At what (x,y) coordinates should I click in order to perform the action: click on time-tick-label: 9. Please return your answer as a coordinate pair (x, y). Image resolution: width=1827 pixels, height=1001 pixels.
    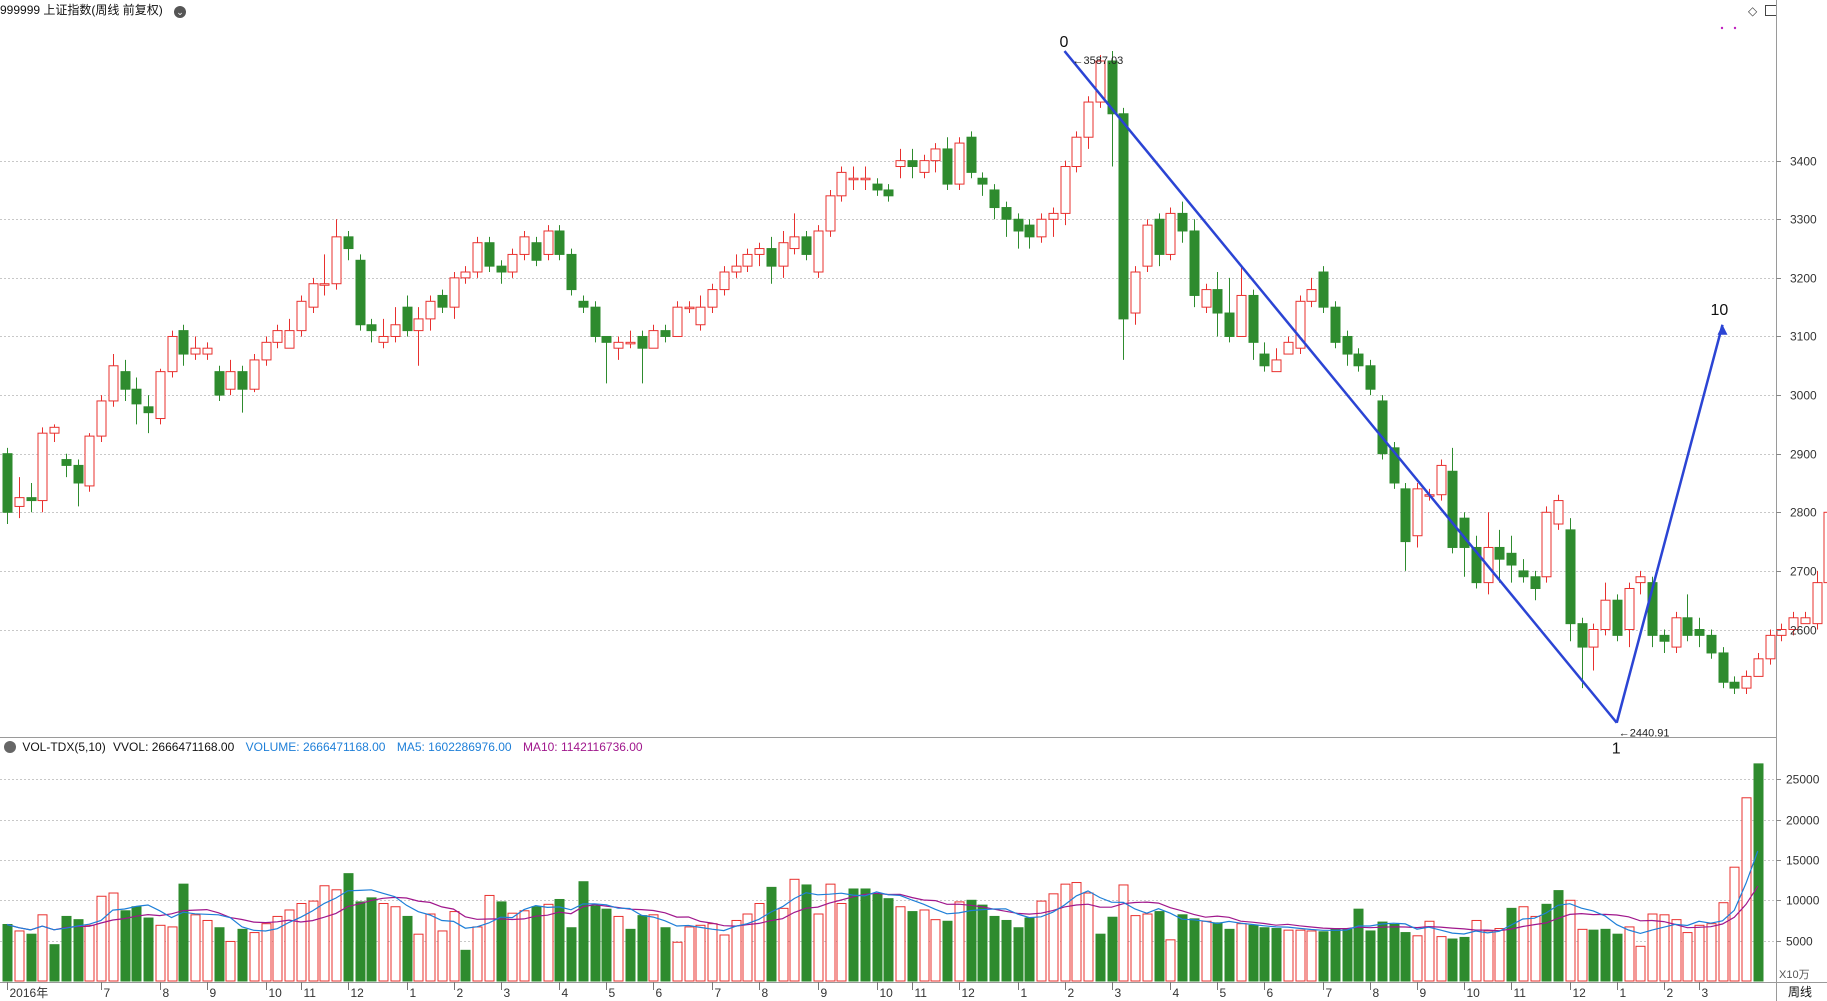
    Looking at the image, I should click on (824, 993).